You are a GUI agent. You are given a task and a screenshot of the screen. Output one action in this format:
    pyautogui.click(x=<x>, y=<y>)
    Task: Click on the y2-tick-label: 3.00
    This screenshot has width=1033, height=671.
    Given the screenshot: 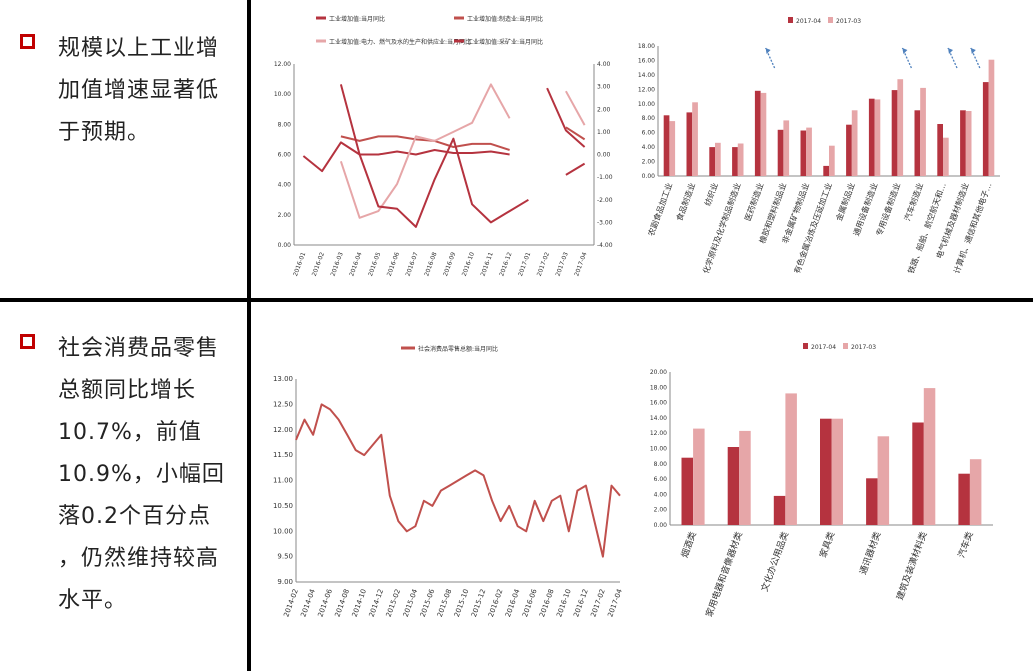 What is the action you would take?
    pyautogui.click(x=604, y=87)
    